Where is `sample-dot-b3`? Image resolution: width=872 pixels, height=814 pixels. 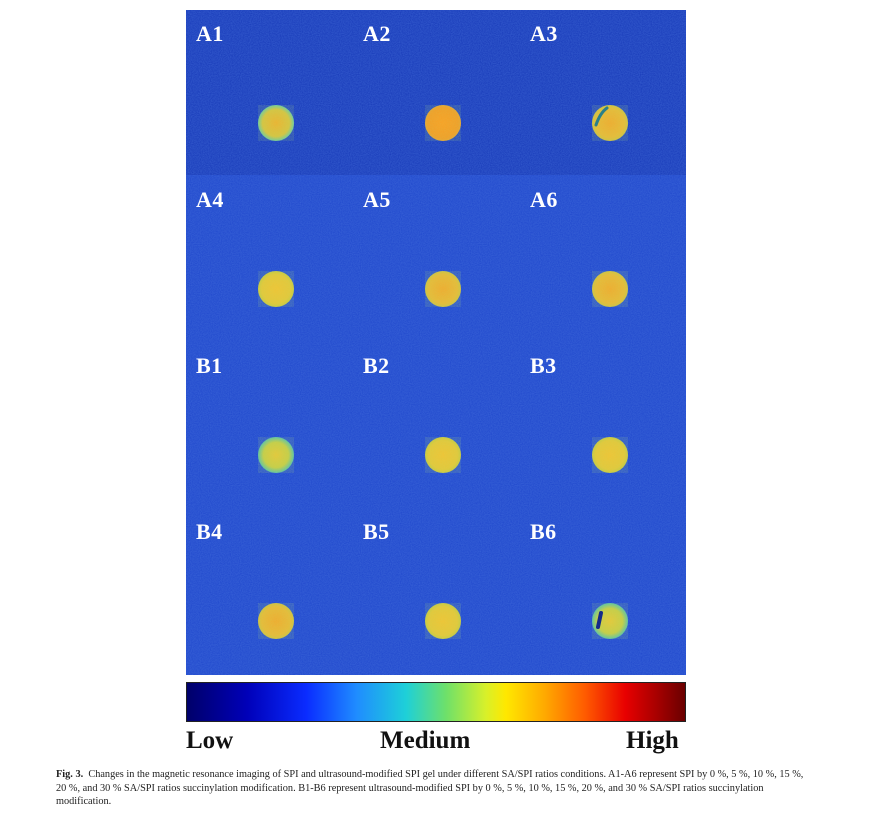
sample-dot-b3 is located at coordinates (610, 455).